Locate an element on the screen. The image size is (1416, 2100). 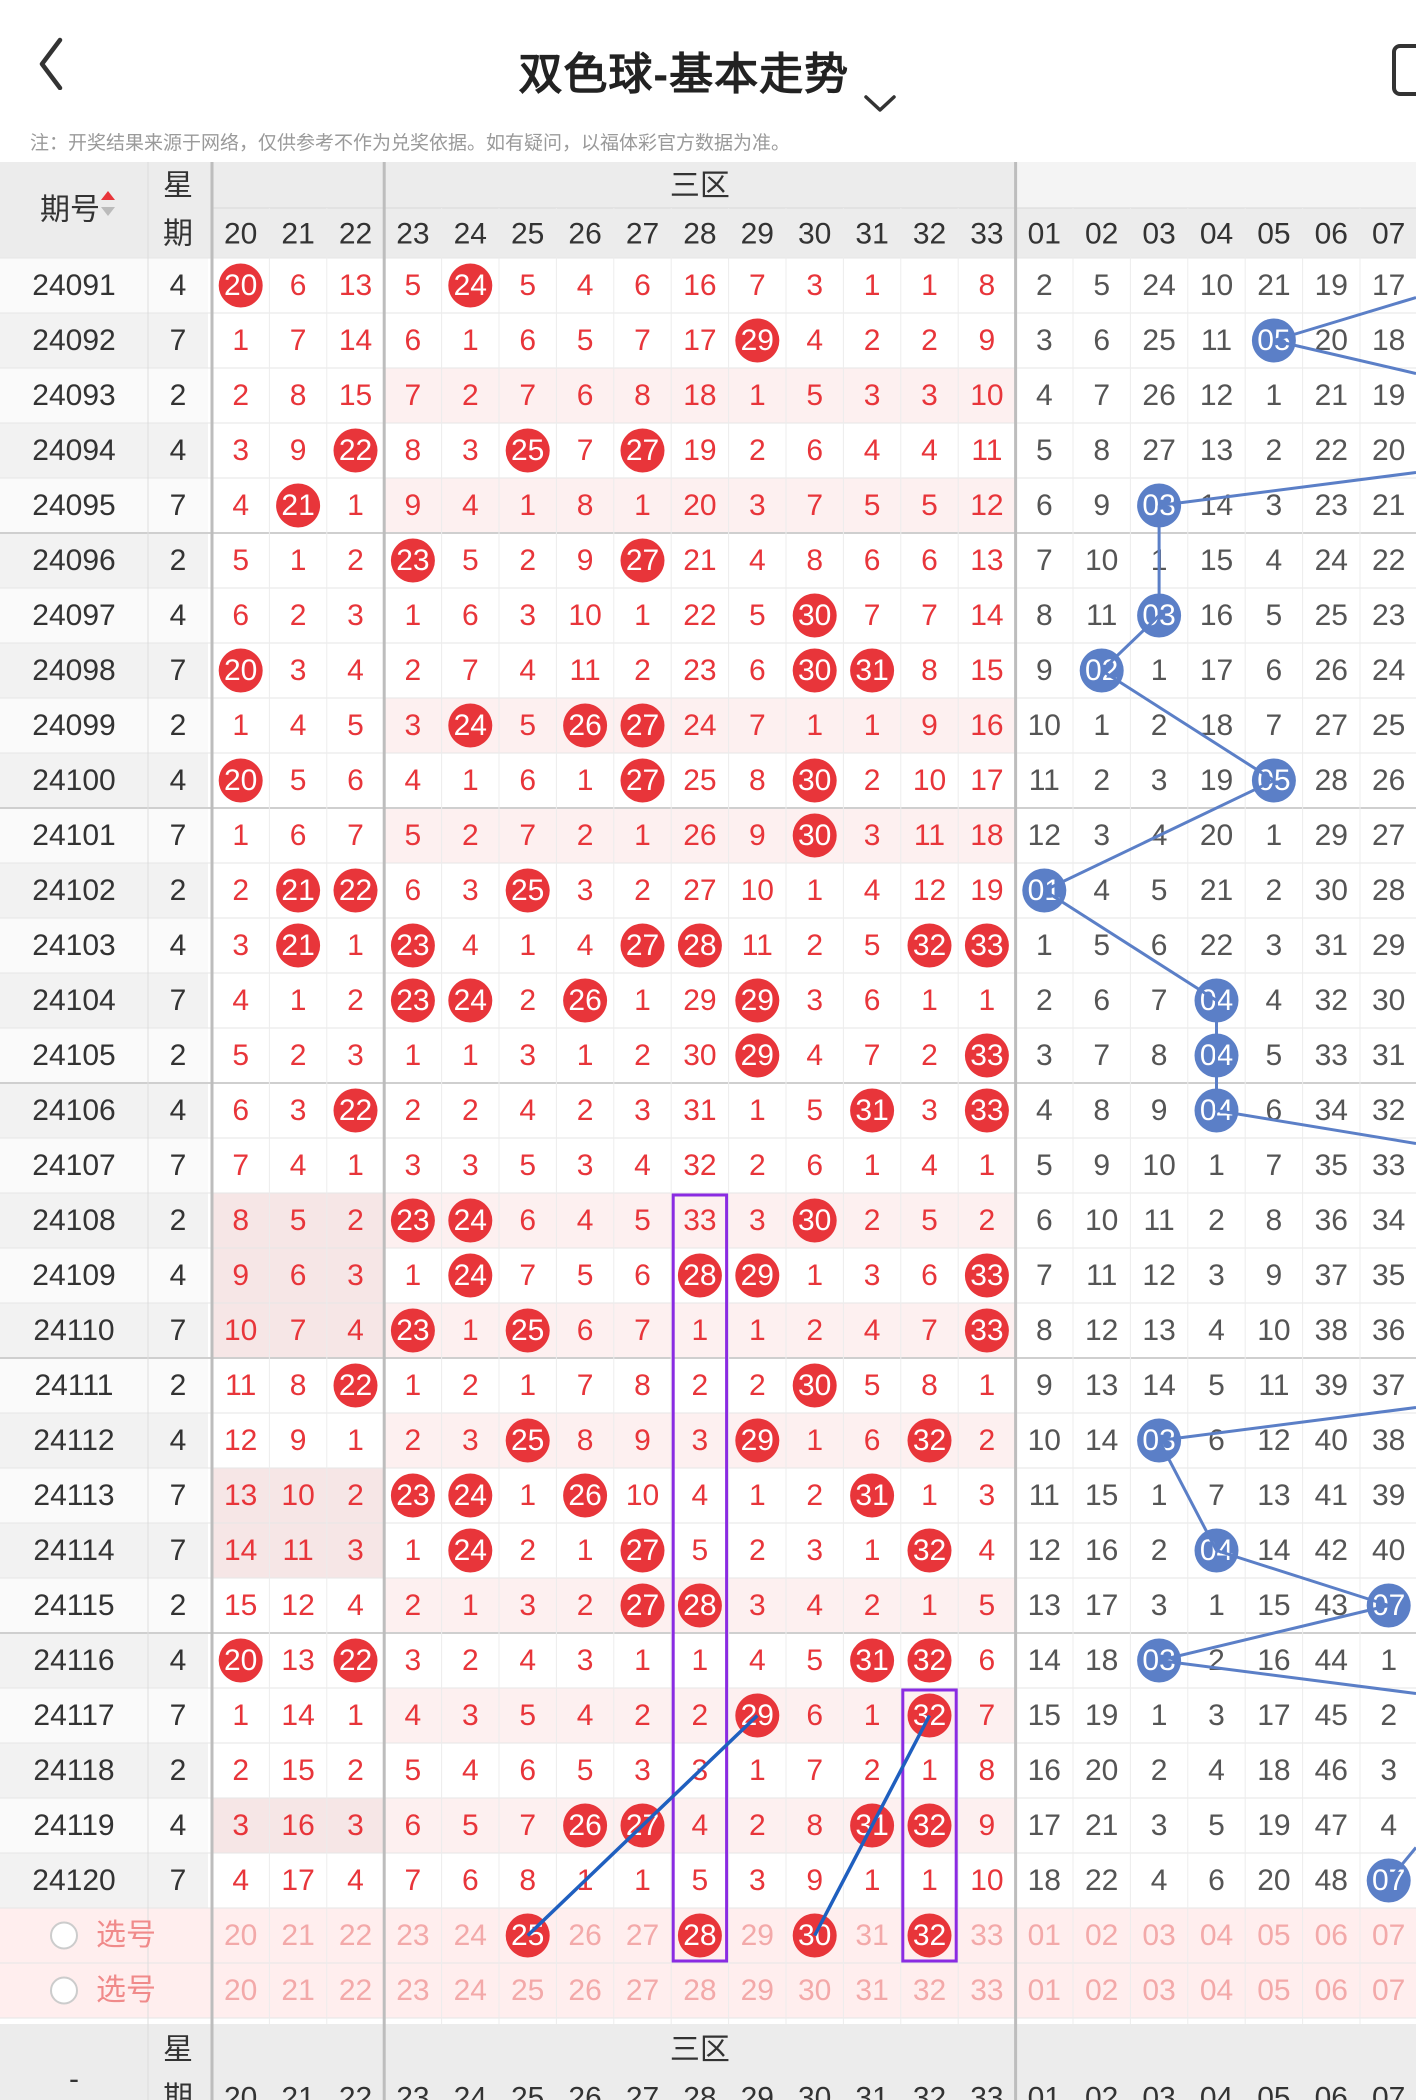
select-red-option: 32 is located at coordinates (929, 1990).